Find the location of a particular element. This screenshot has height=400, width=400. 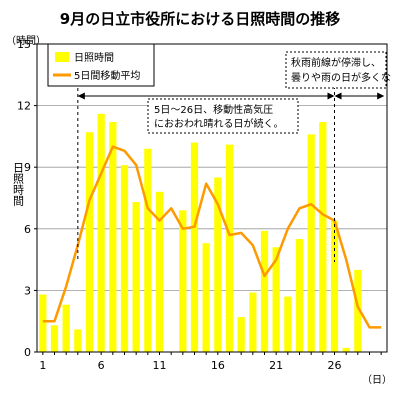

annotation-autumn-front-line1: 秋雨前線が停滞し、 is located at coordinates (336, 62).